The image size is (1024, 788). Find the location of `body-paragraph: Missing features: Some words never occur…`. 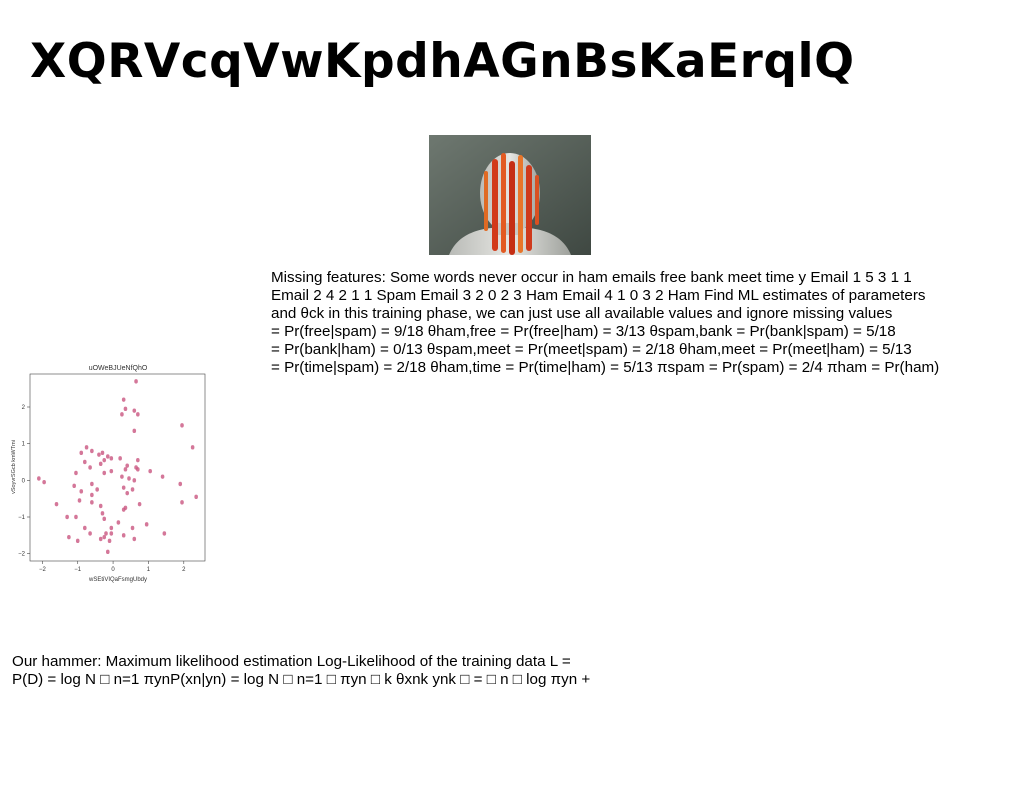

body-paragraph: Missing features: Some words never occur… is located at coordinates (621, 323).